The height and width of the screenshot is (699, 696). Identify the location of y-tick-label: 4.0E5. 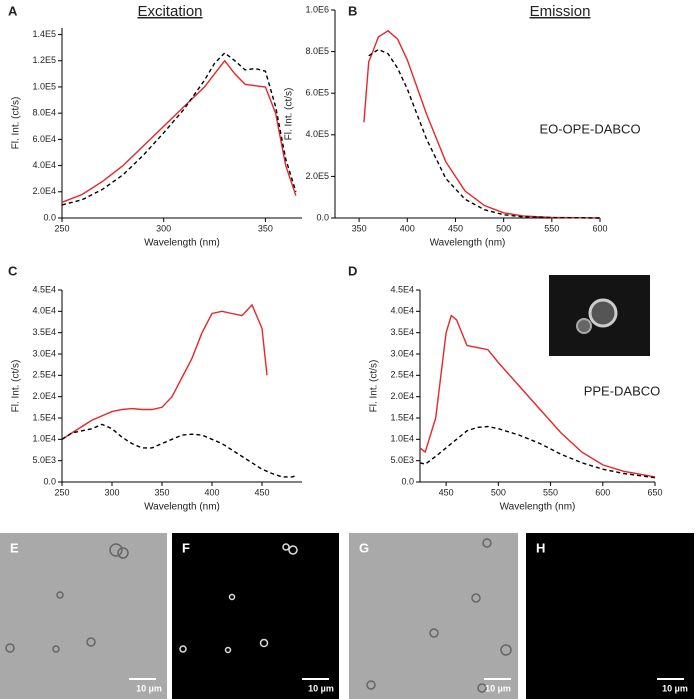
(317, 134).